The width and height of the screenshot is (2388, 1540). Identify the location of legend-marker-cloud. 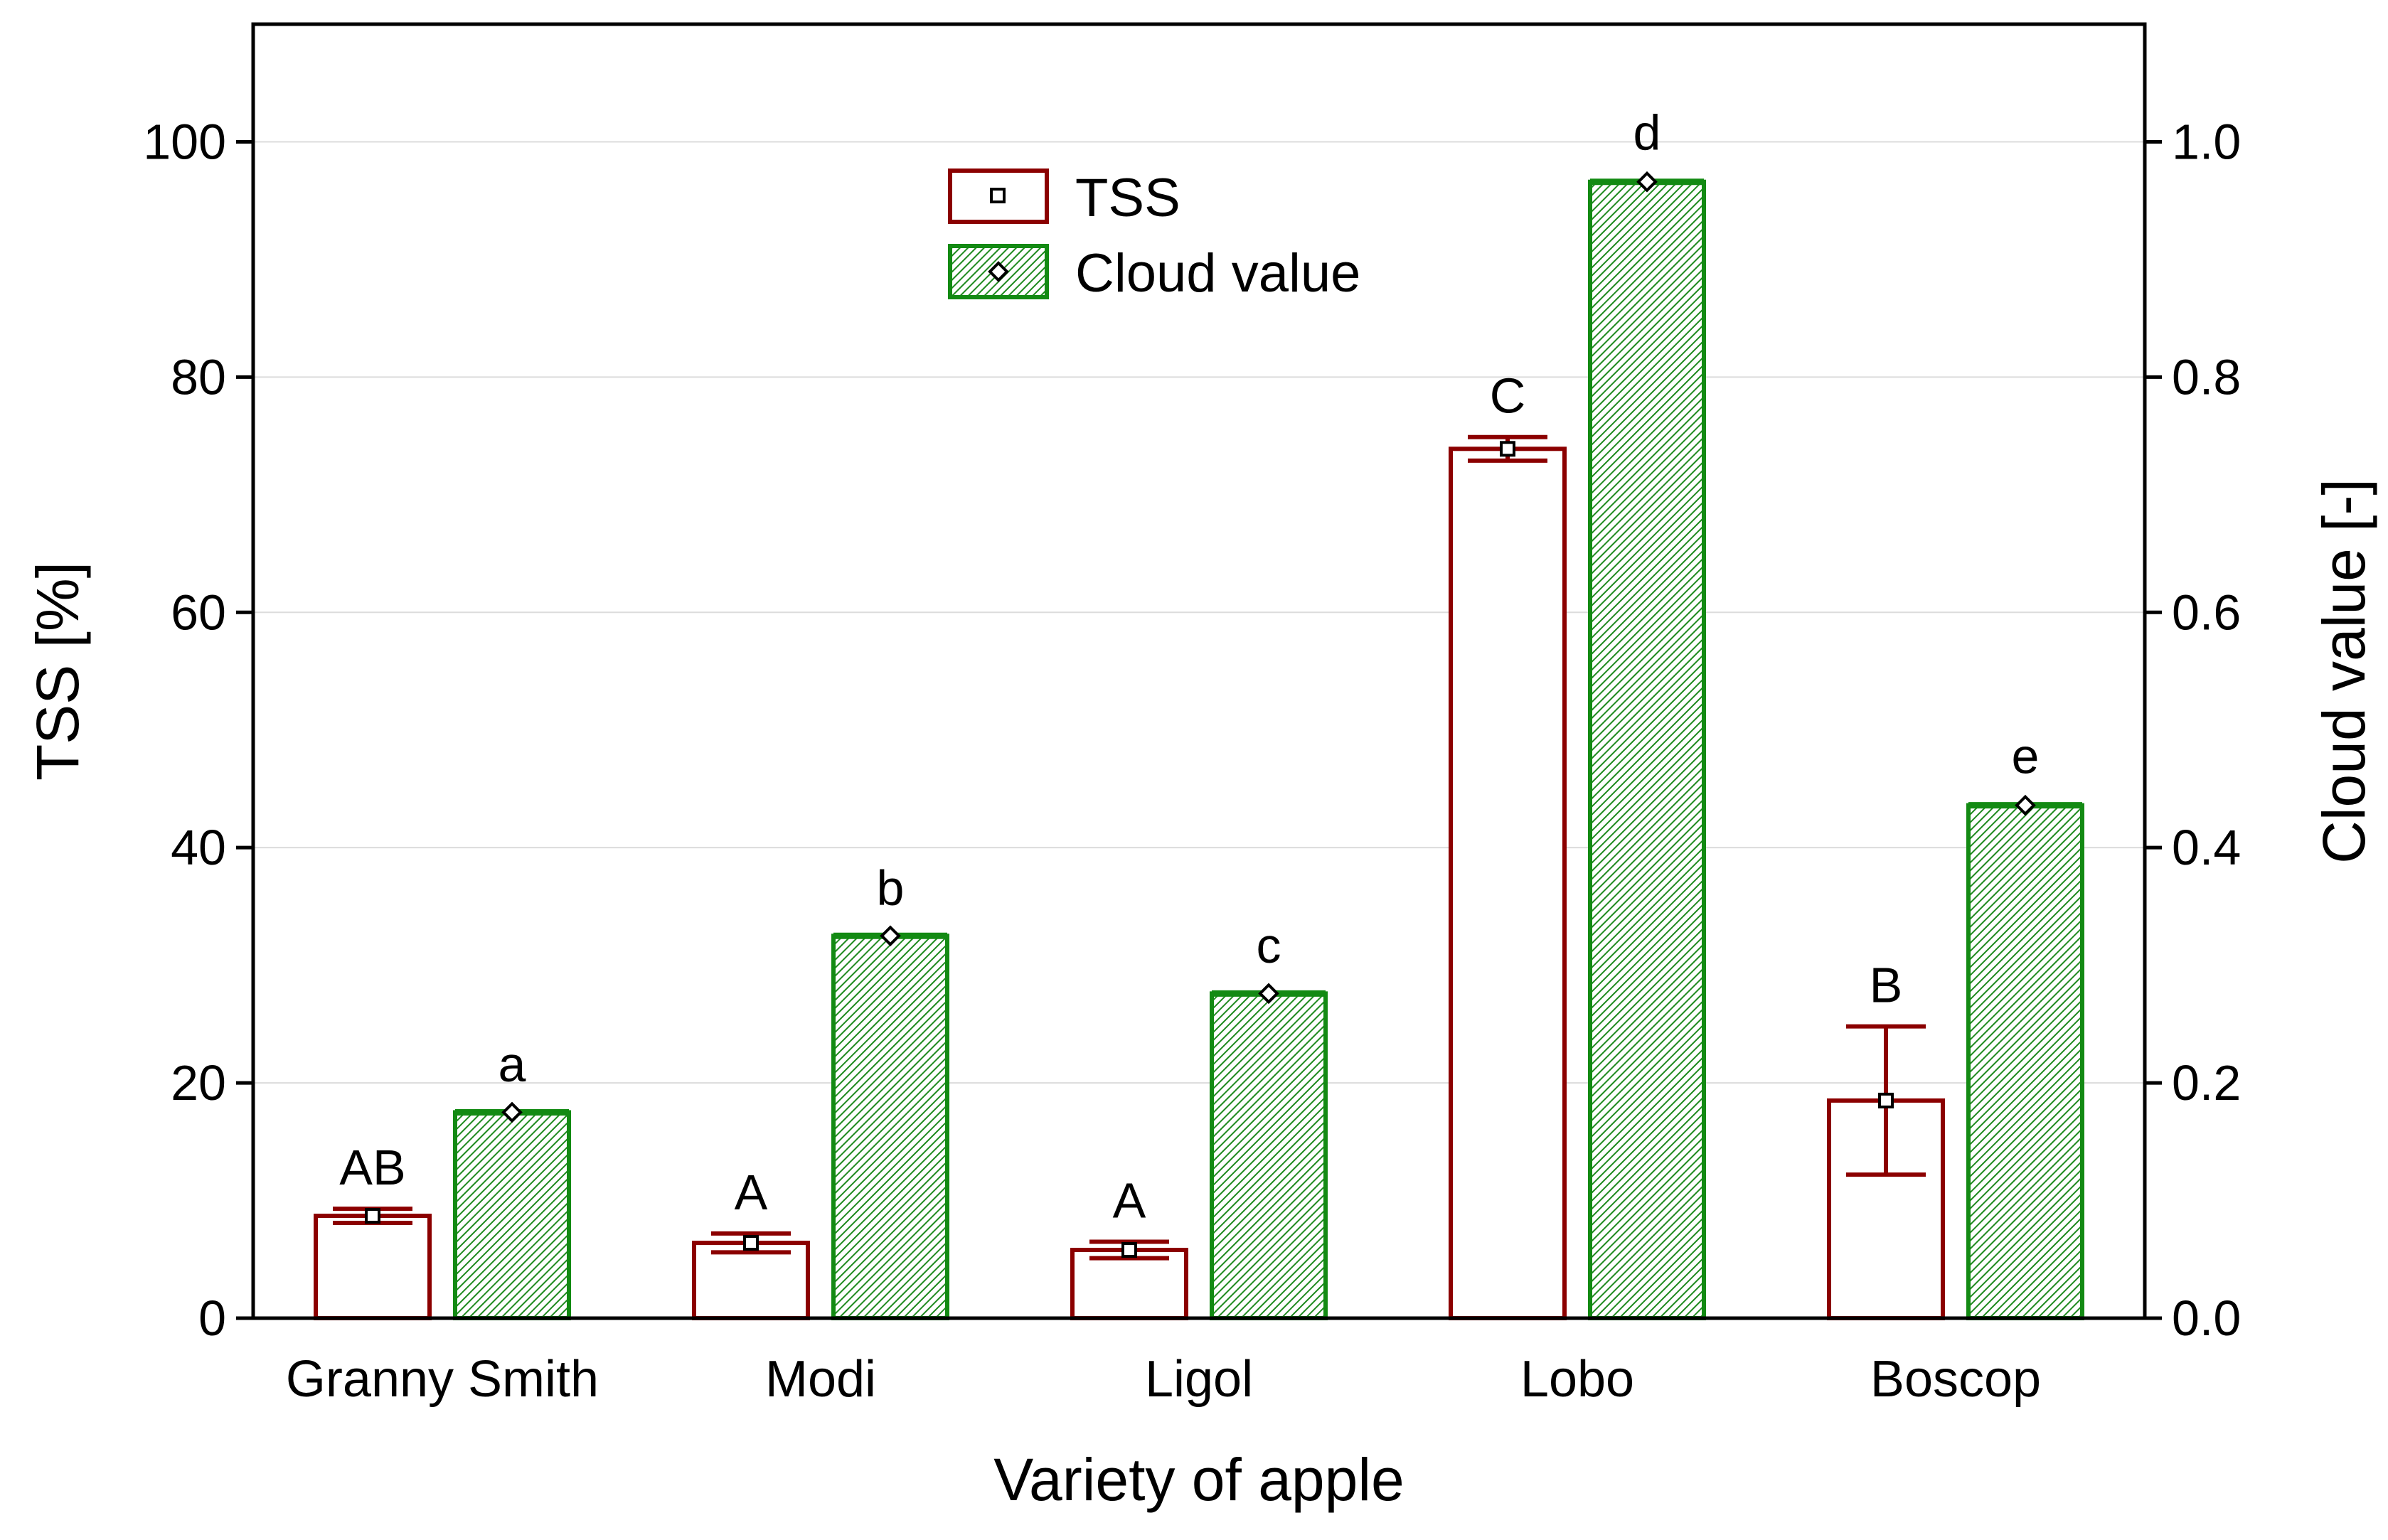
(998, 271).